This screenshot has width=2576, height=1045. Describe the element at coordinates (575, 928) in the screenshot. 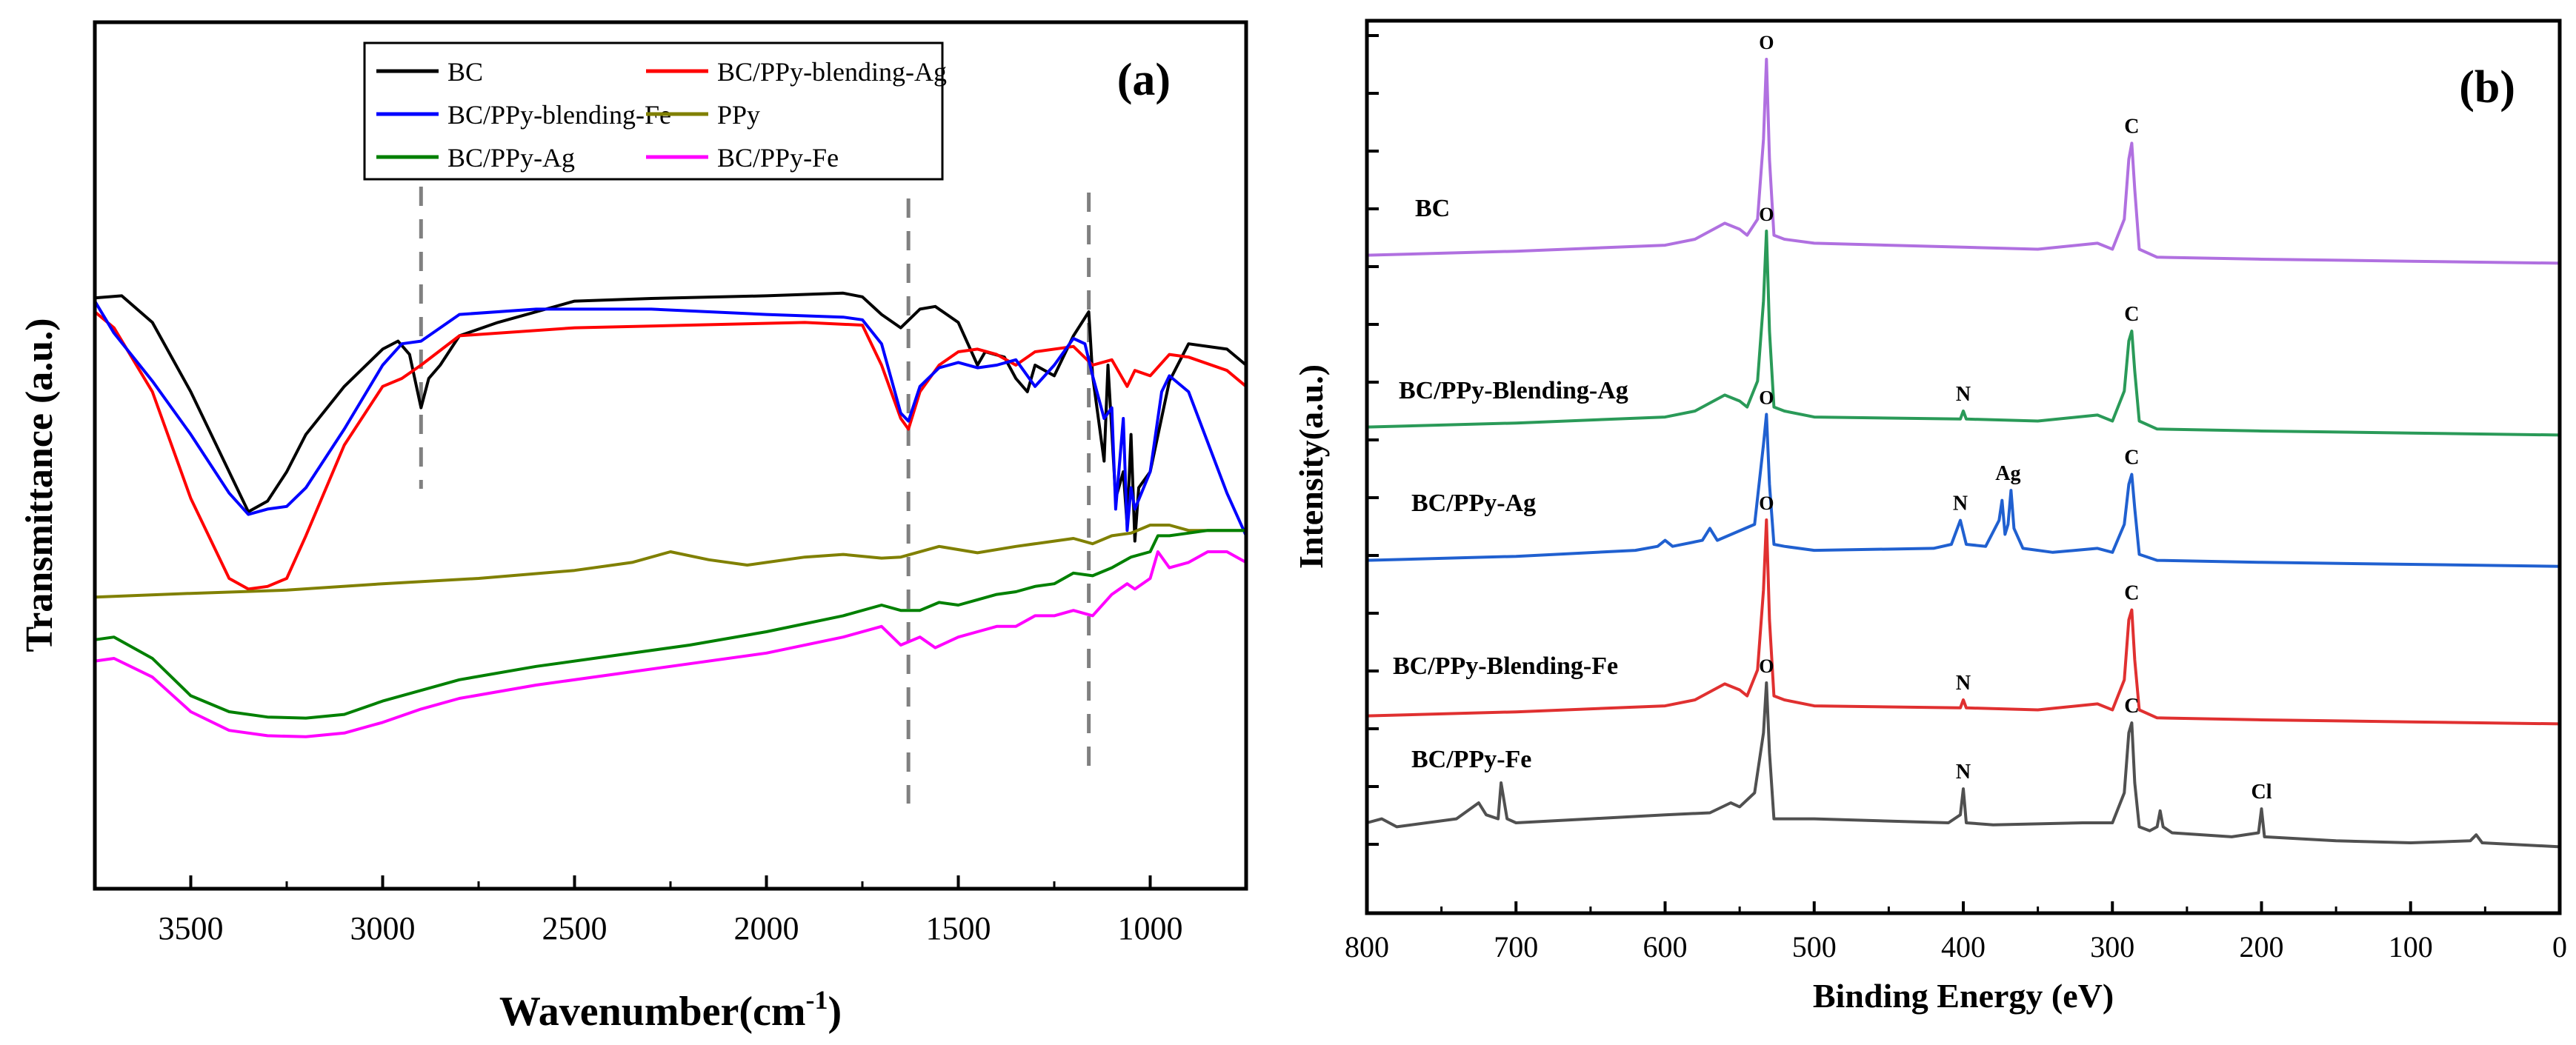

I see `x-tick-label-2500: 2500` at that location.